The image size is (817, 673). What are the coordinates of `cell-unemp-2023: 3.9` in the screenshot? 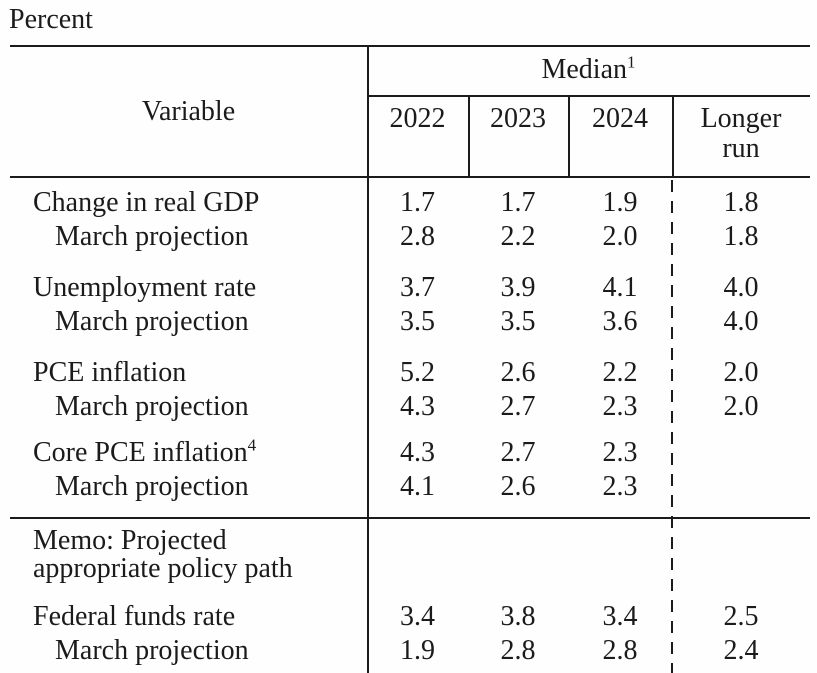 It's located at (518, 287).